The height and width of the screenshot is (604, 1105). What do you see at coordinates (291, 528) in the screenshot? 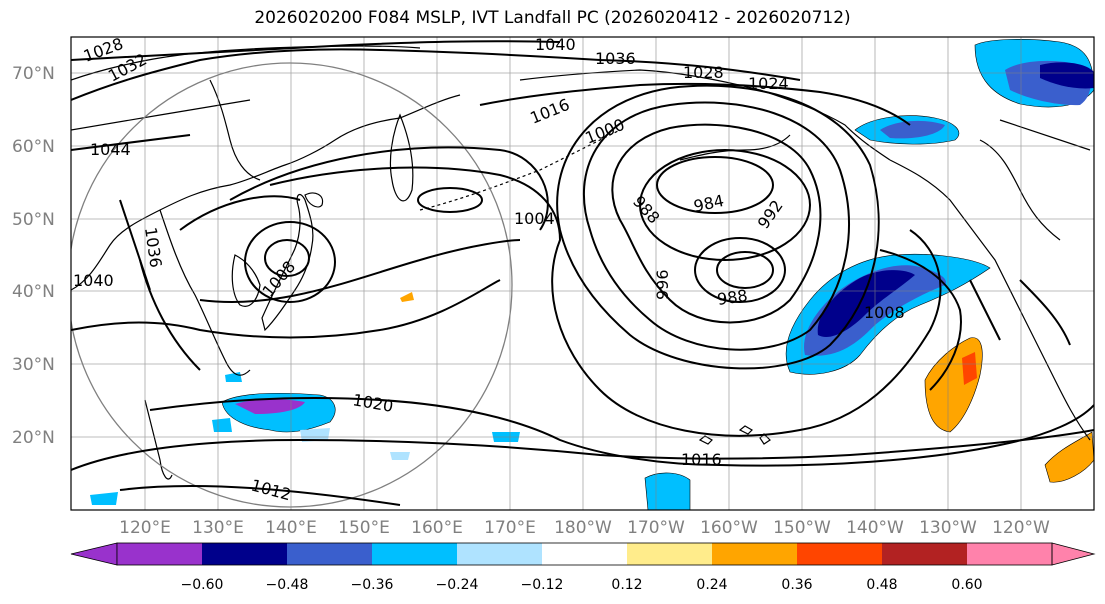
I see `lon-label: 140°E` at bounding box center [291, 528].